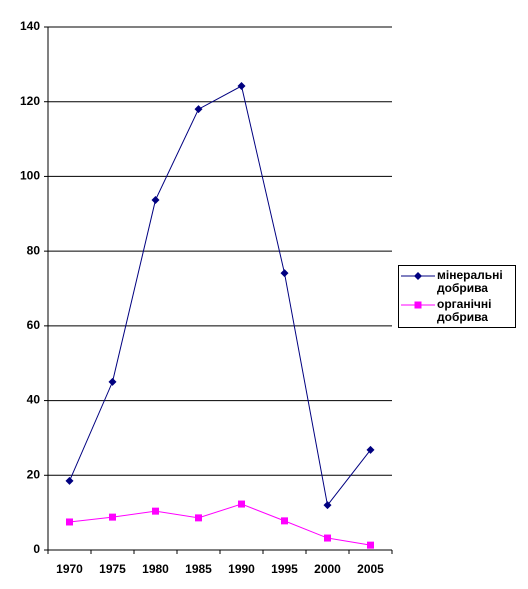 Image resolution: width=528 pixels, height=589 pixels. I want to click on x-tick-label: 1980, so click(155, 569).